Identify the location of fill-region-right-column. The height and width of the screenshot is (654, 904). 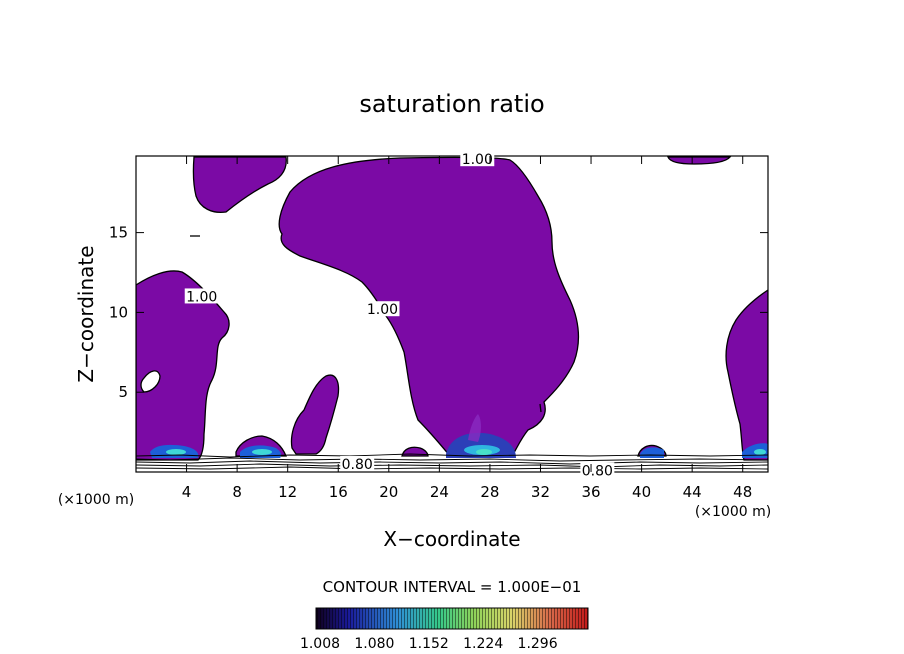
(746, 375).